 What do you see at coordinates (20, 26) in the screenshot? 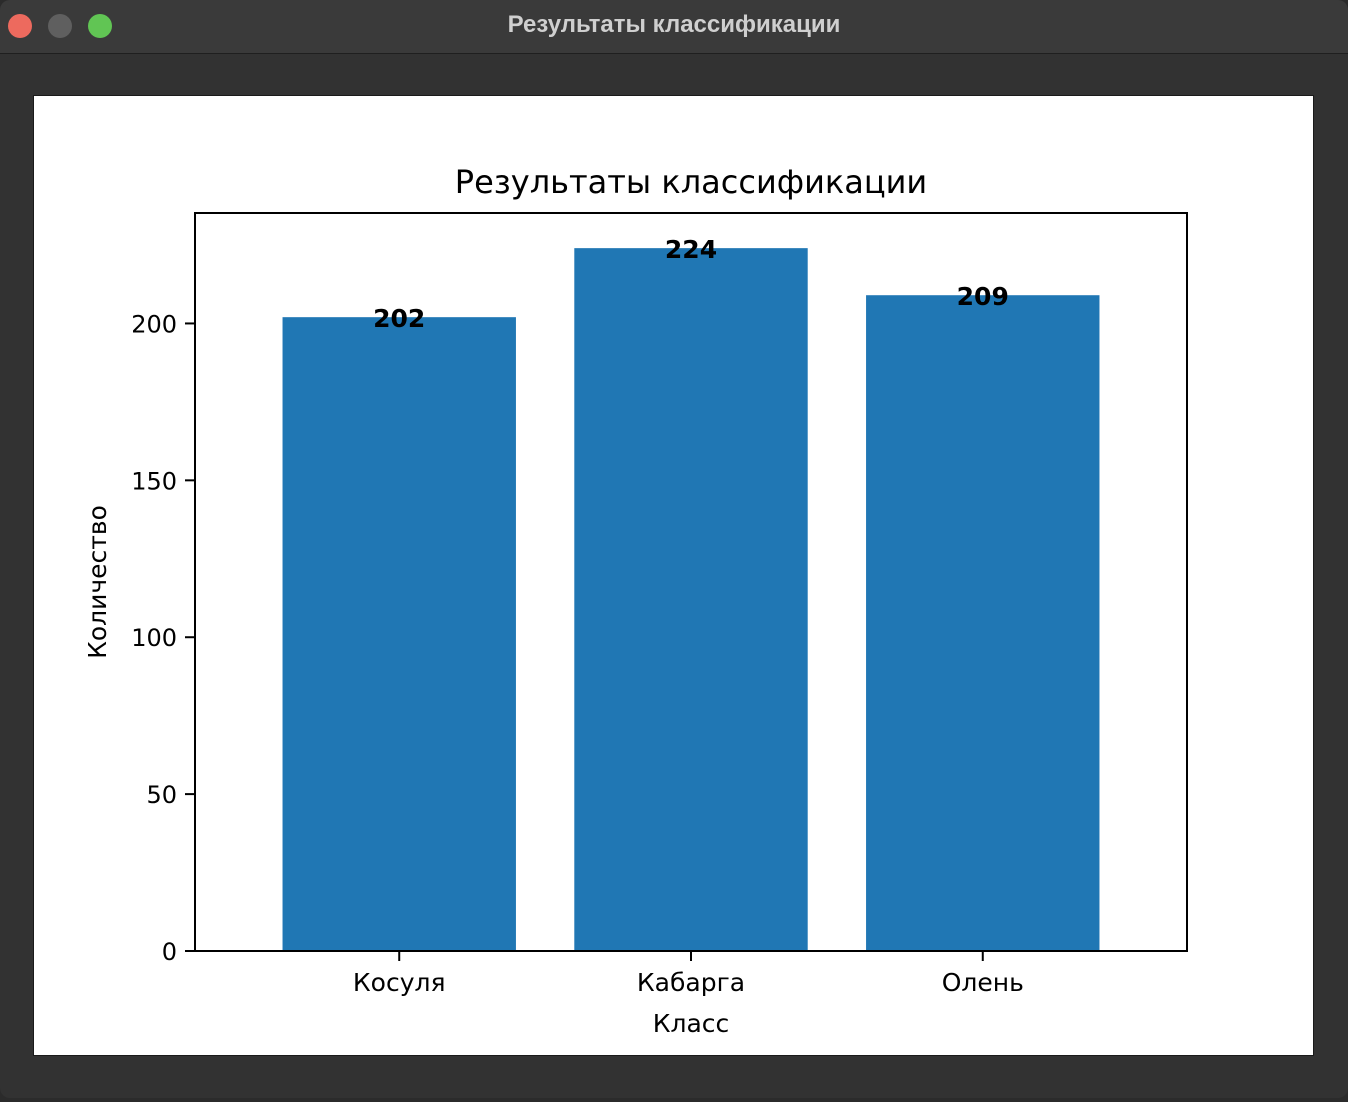
I see `close-button` at bounding box center [20, 26].